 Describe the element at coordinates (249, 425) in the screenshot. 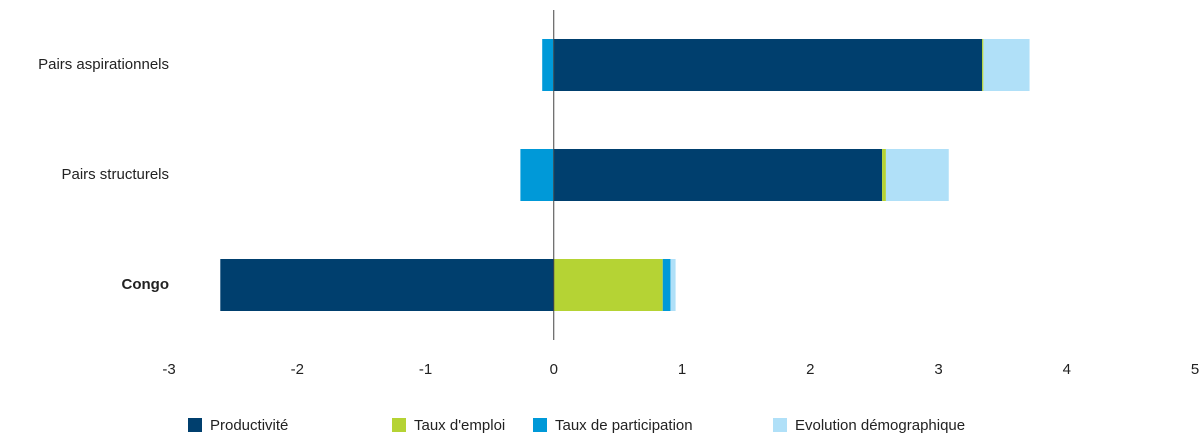

I see `legend-label: Productivité` at that location.